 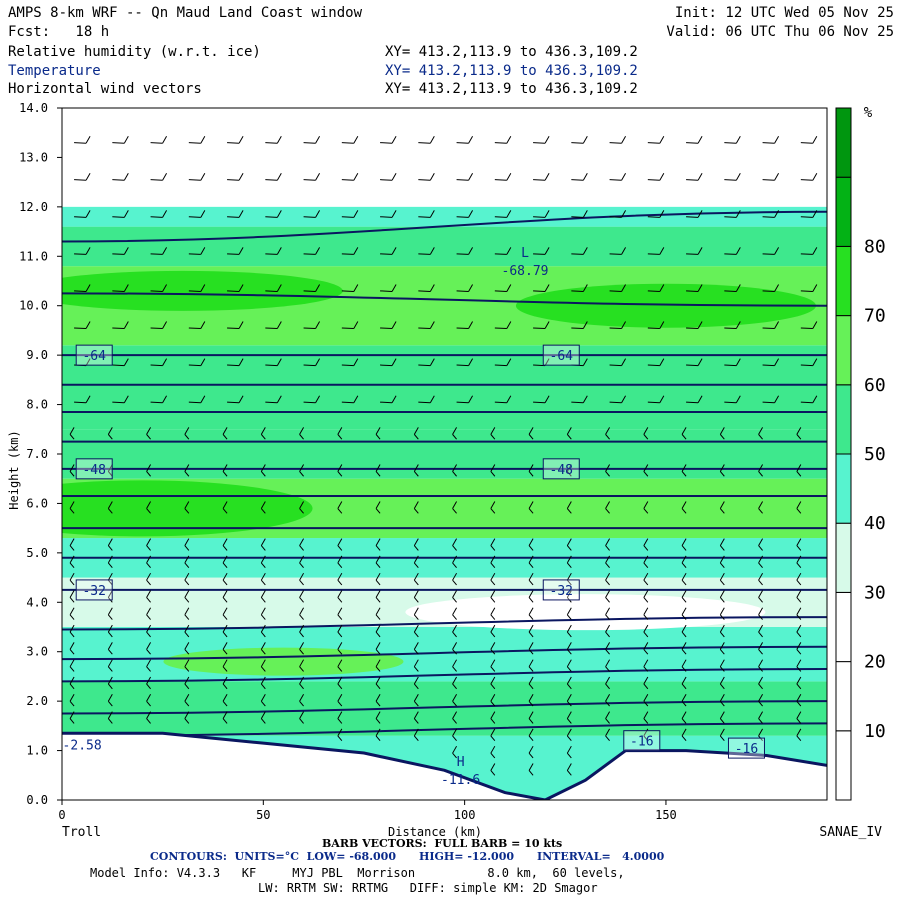 What do you see at coordinates (444, 299) in the screenshot?
I see `isotherm-line` at bounding box center [444, 299].